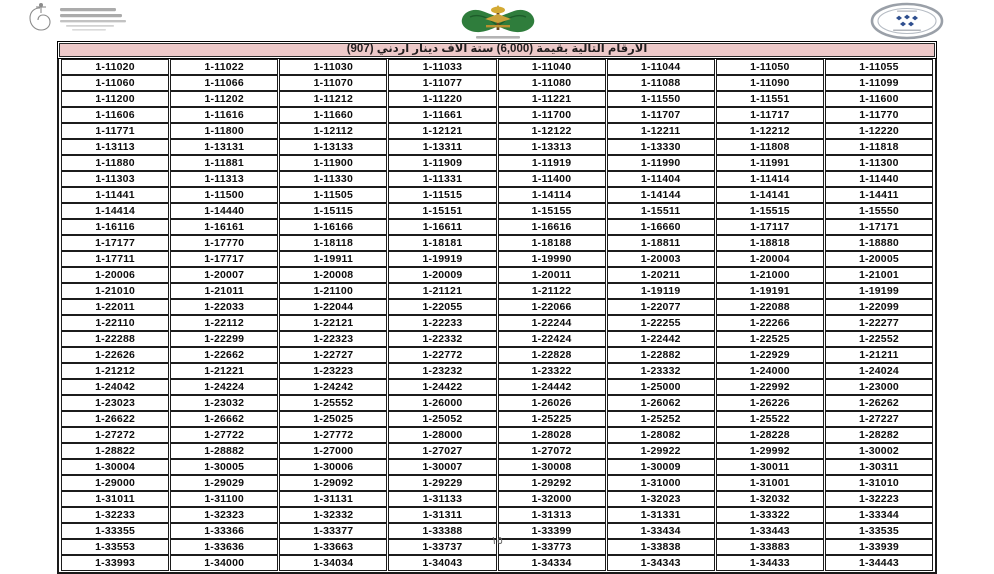  Describe the element at coordinates (115, 483) in the screenshot. I see `prize-number-cell: 1-29000` at that location.